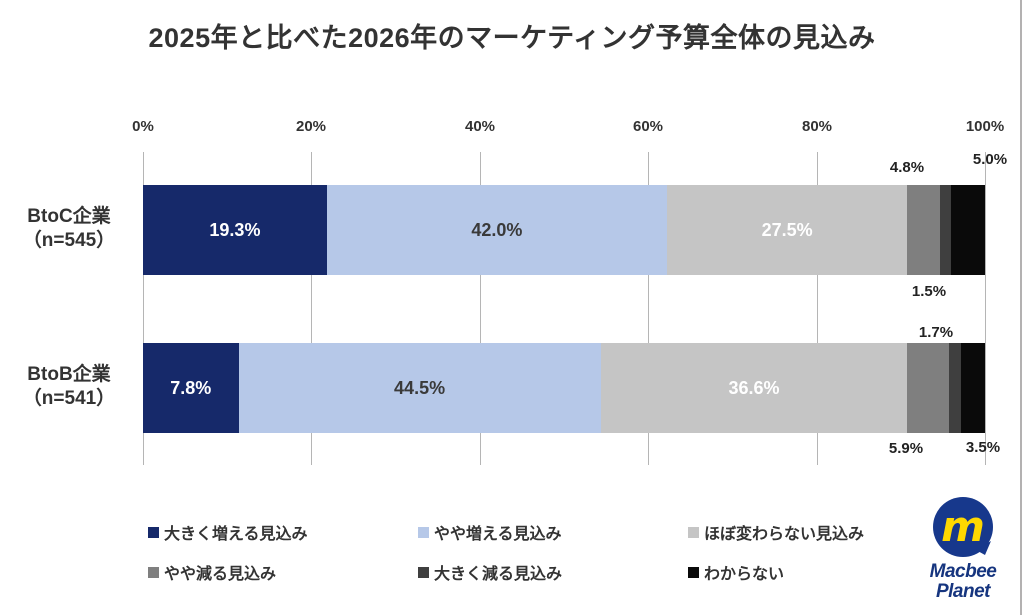  Describe the element at coordinates (784, 534) in the screenshot. I see `legend-label: ほぼ変わらない見込み` at that location.